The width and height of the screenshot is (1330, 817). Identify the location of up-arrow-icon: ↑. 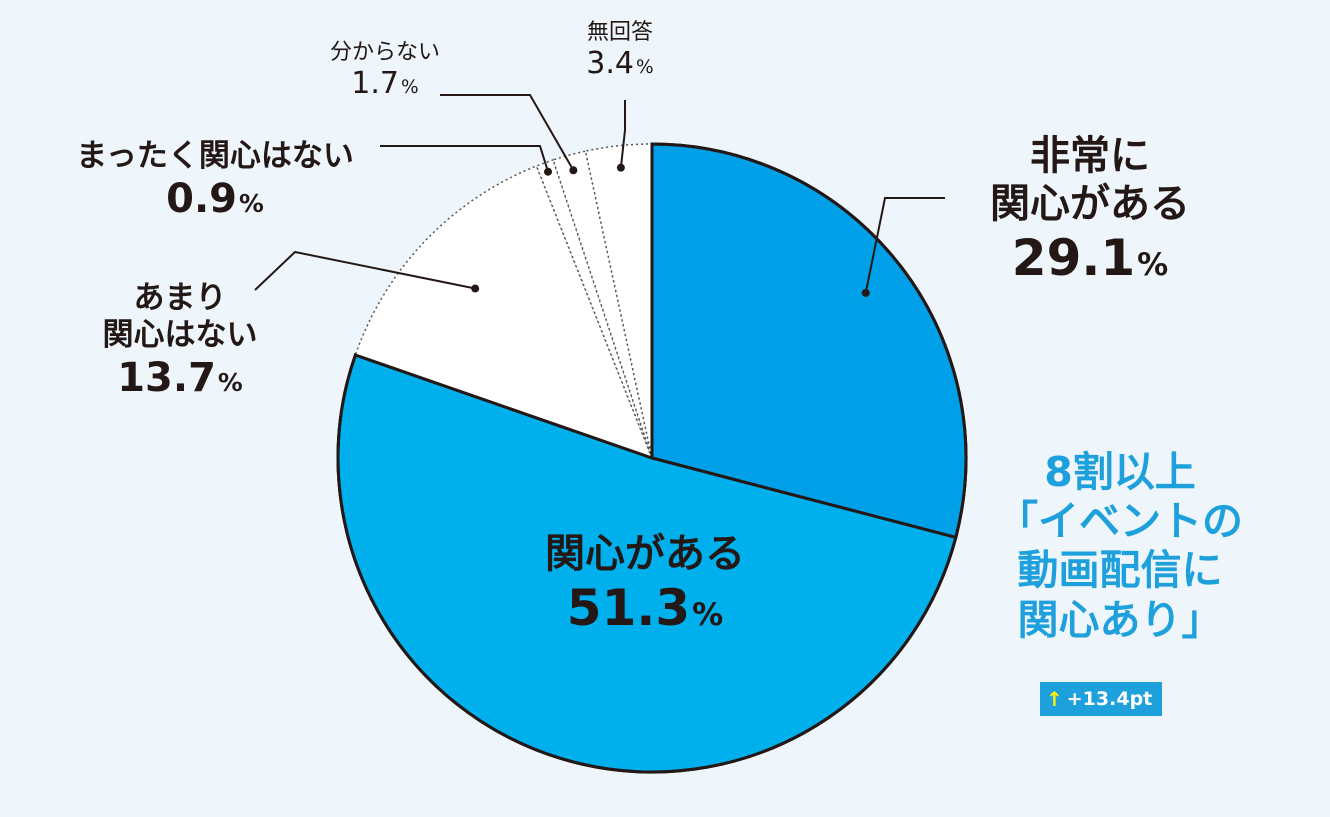
(1054, 699).